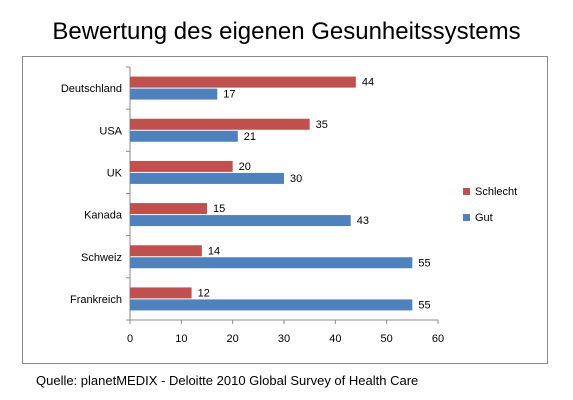 The image size is (573, 400). I want to click on category-label: Schweiz, so click(101, 258).